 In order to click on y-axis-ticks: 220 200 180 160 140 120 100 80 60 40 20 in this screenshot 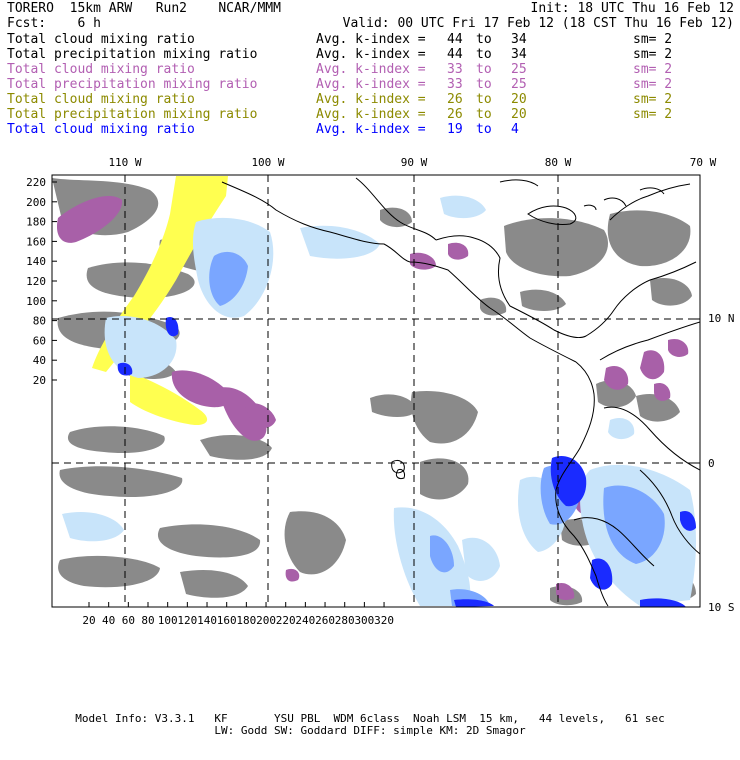, I will do `click(36, 281)`.